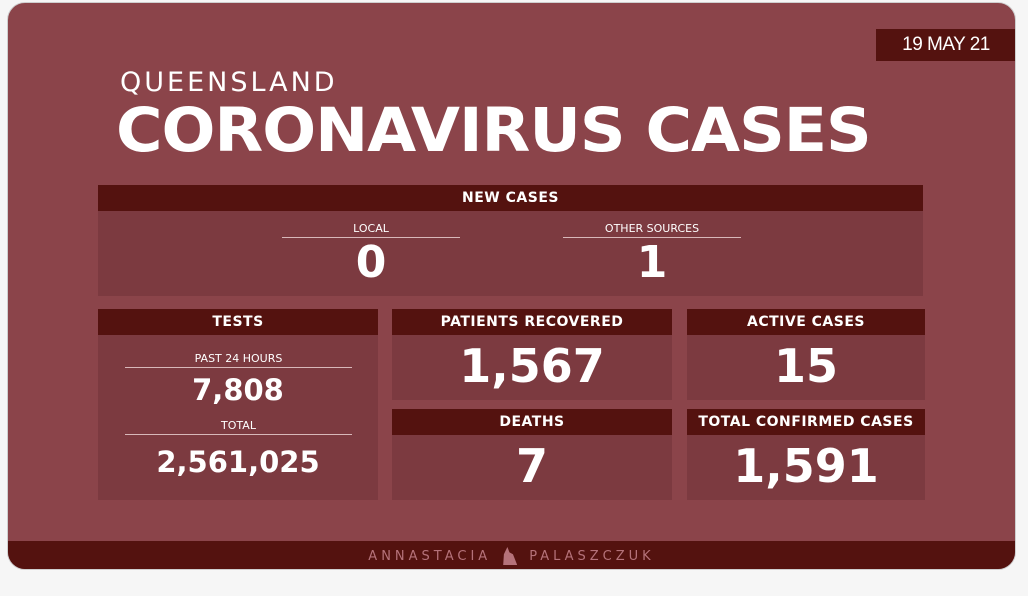 The width and height of the screenshot is (1028, 596). What do you see at coordinates (494, 130) in the screenshot?
I see `page-title: CORONAVIRUS CASES` at bounding box center [494, 130].